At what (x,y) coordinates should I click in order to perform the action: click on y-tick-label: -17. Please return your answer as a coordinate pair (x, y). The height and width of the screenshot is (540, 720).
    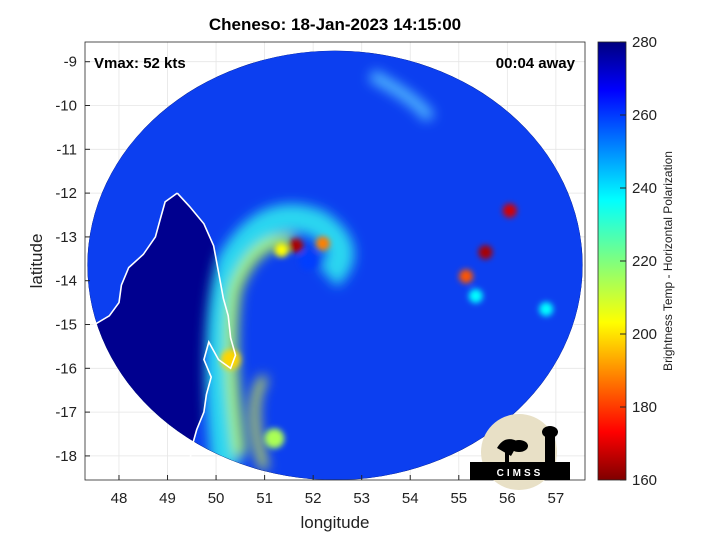
    Looking at the image, I should click on (66, 412).